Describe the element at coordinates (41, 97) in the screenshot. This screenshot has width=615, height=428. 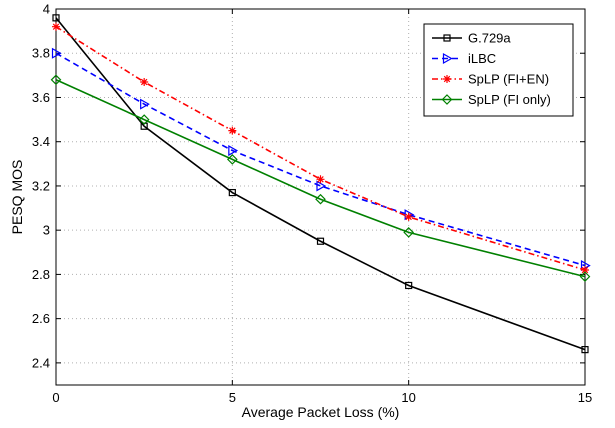
I see `y-tick-label: 3.6` at that location.